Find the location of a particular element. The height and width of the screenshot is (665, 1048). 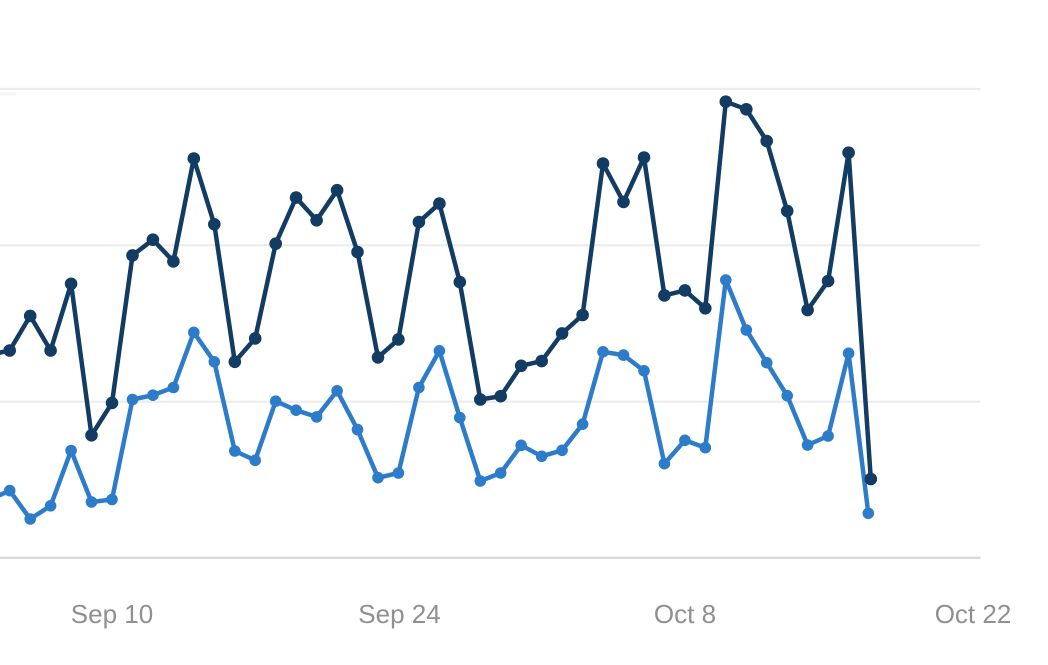

svg-text: Sep 10 is located at coordinates (112, 614).